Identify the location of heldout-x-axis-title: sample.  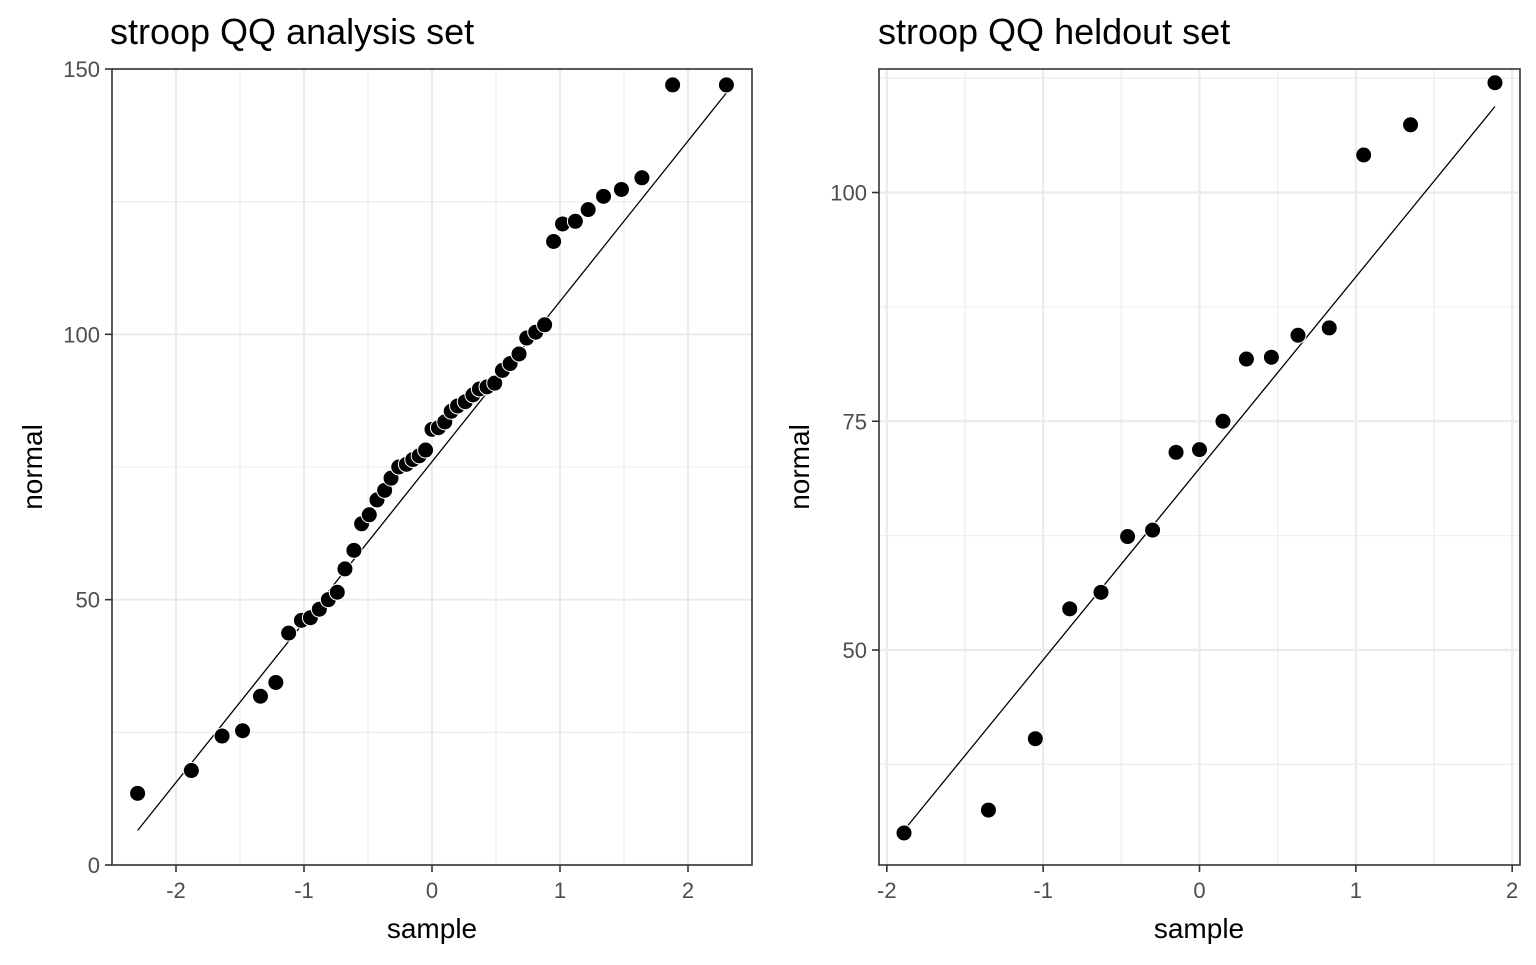
(1199, 928).